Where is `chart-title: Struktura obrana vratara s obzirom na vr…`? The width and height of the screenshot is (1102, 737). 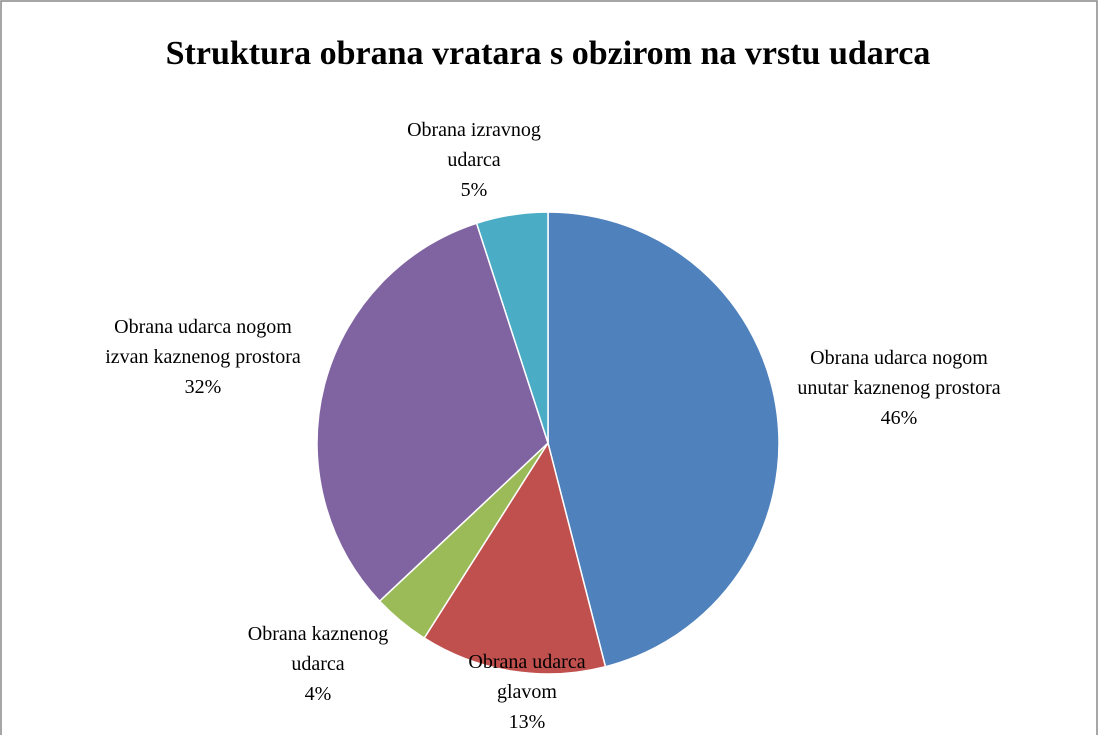 chart-title: Struktura obrana vratara s obzirom na vr… is located at coordinates (548, 53).